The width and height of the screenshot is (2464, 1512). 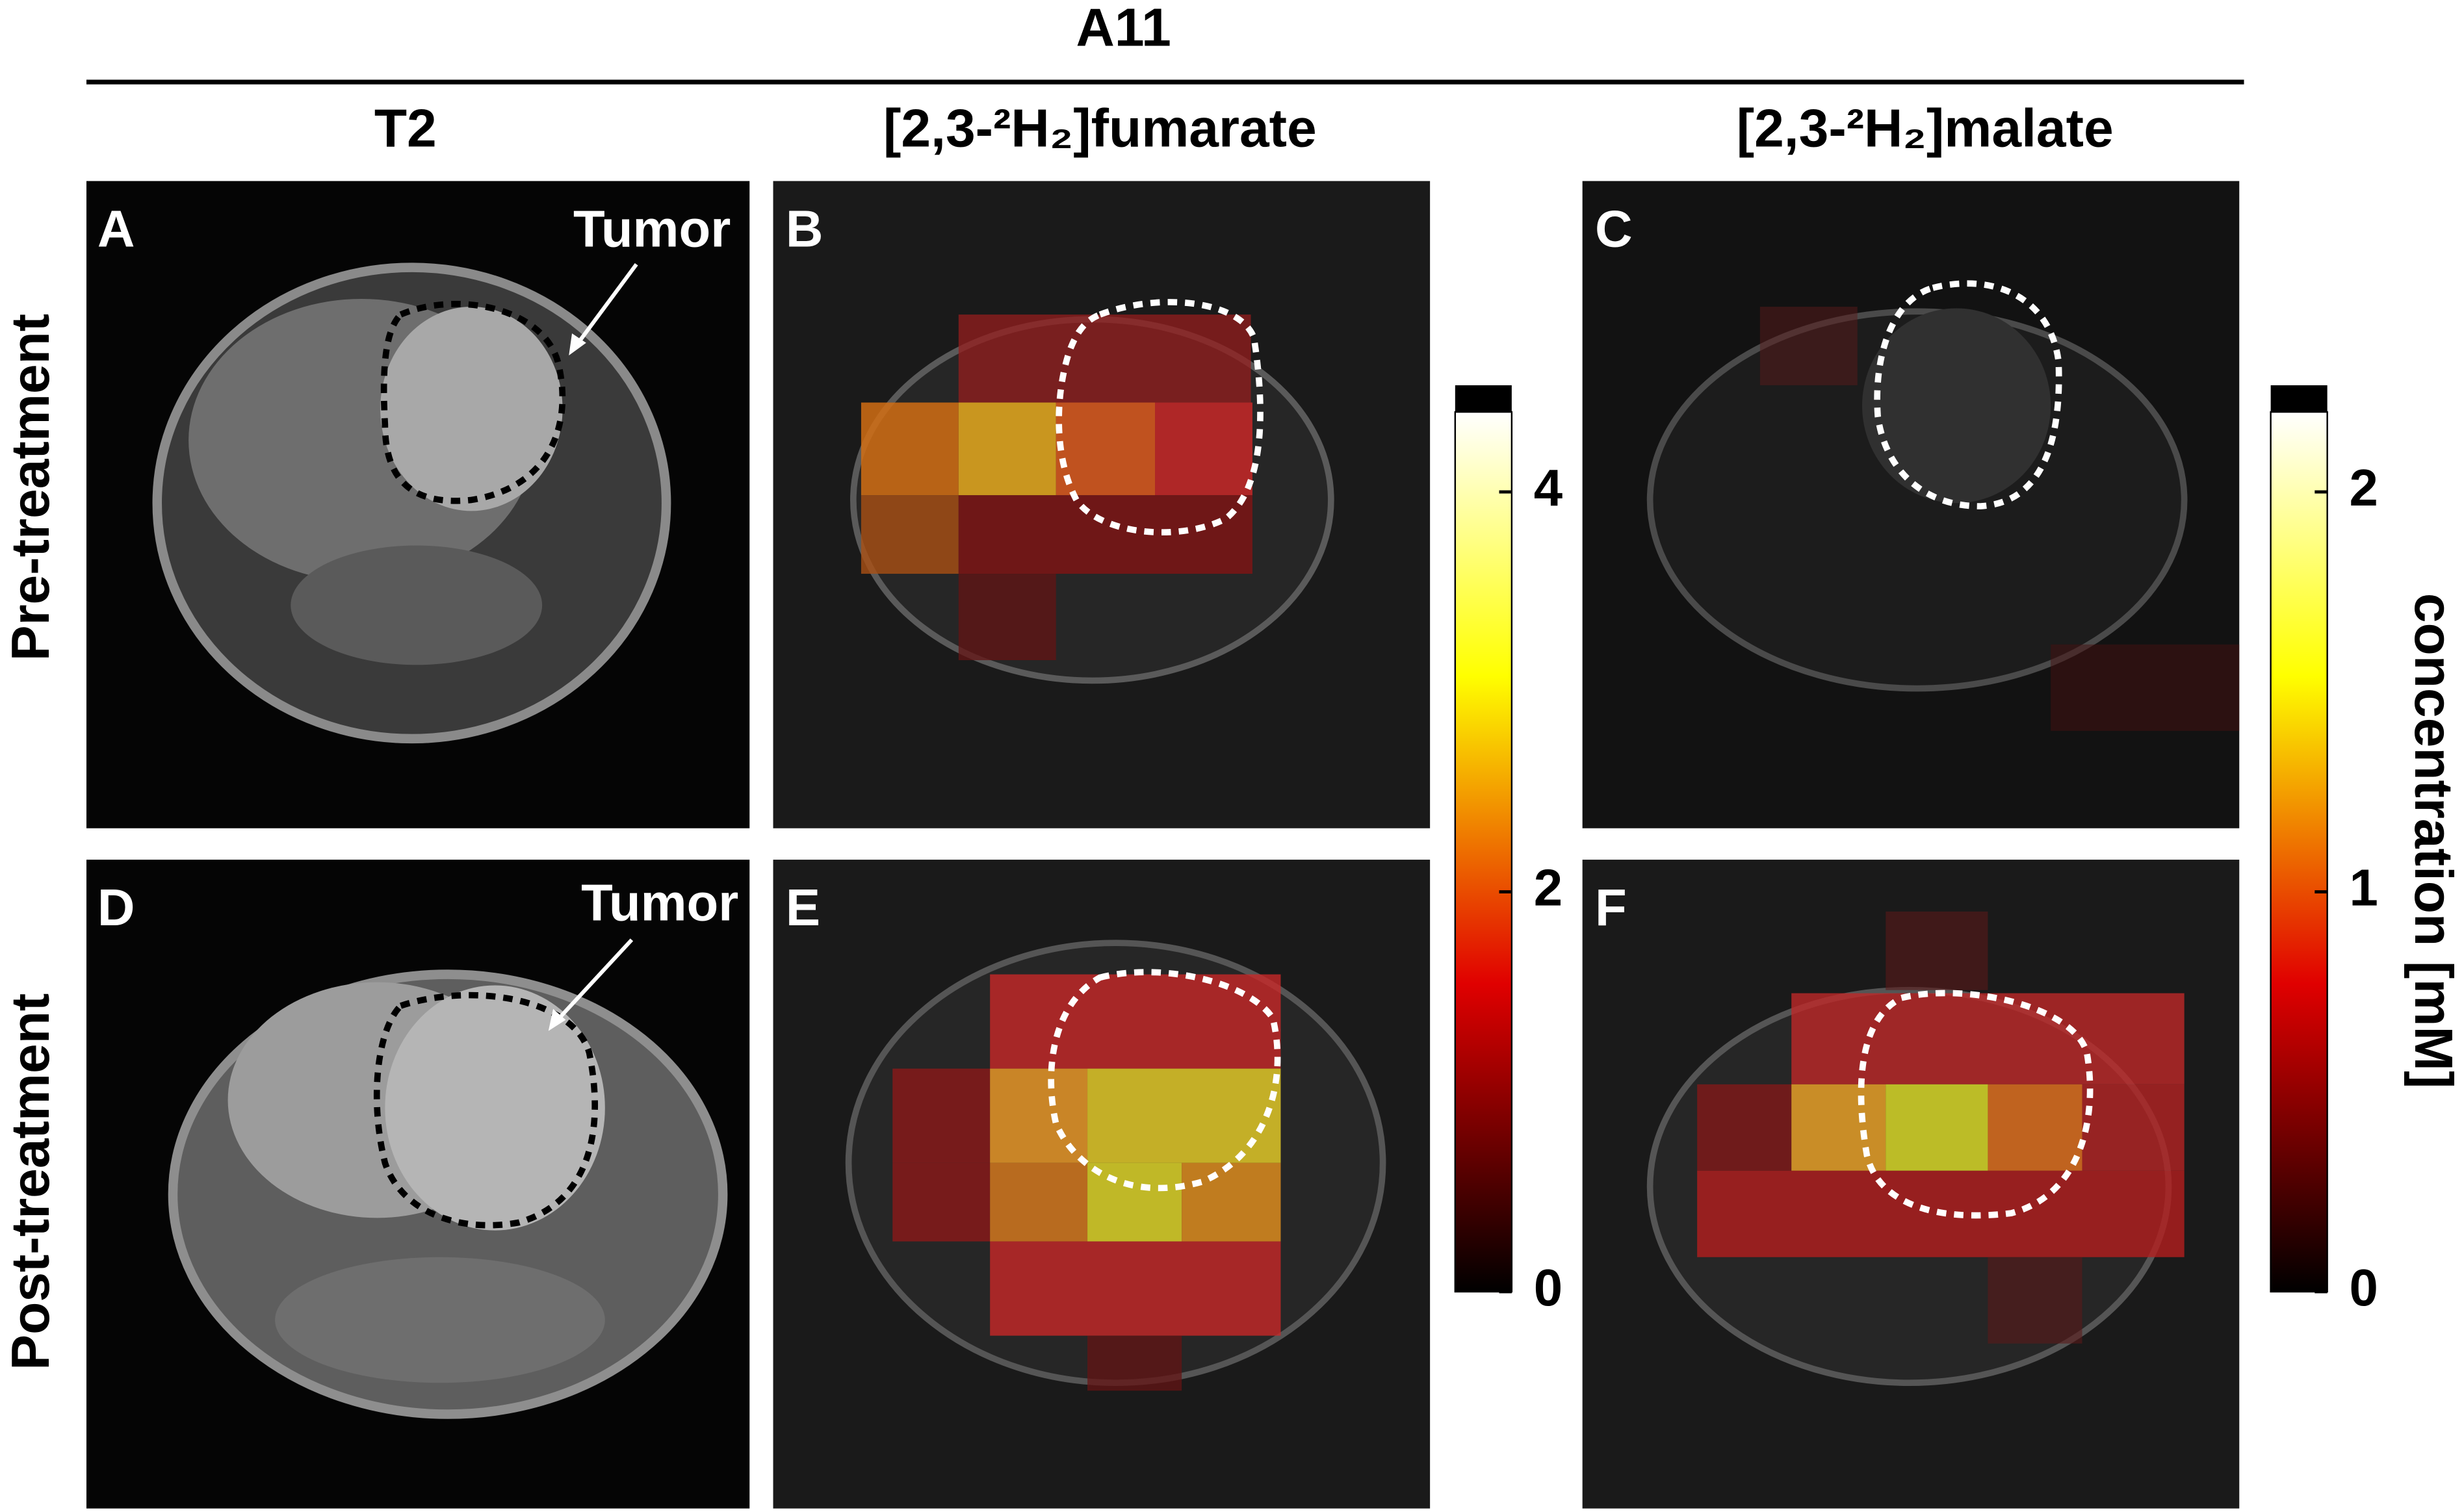 I want to click on colorbar-label: concentration [mM], so click(x=2433, y=841).